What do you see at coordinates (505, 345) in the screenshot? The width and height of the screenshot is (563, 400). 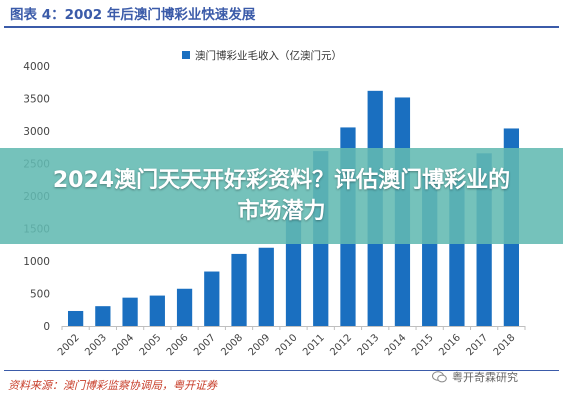 I see `x-tick-label: 2018` at bounding box center [505, 345].